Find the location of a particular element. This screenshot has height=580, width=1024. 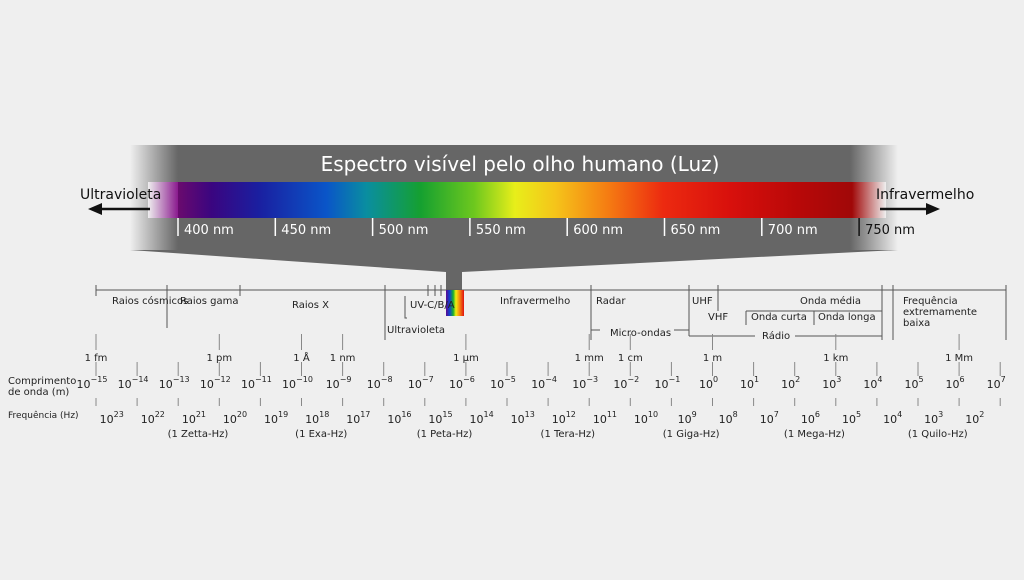

length-unit-label: 1 pm is located at coordinates (219, 358).